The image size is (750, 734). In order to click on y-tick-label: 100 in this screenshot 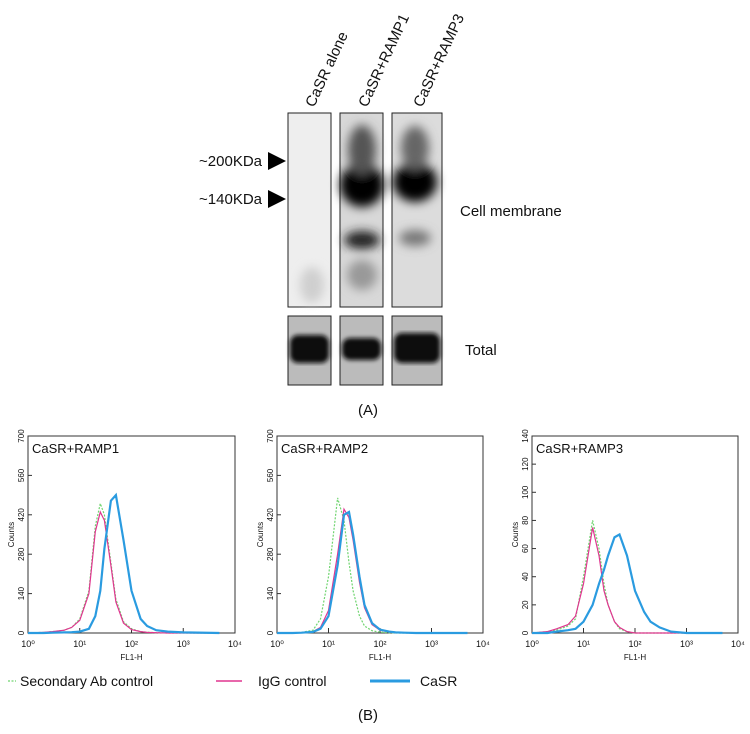, I will do `click(525, 492)`.